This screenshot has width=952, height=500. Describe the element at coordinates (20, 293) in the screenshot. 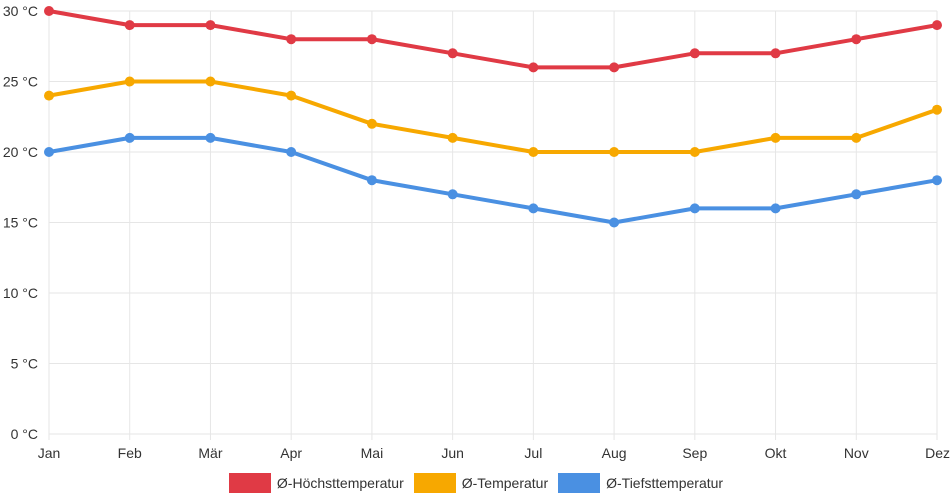

I see `y-tick-label: 10 °C` at that location.